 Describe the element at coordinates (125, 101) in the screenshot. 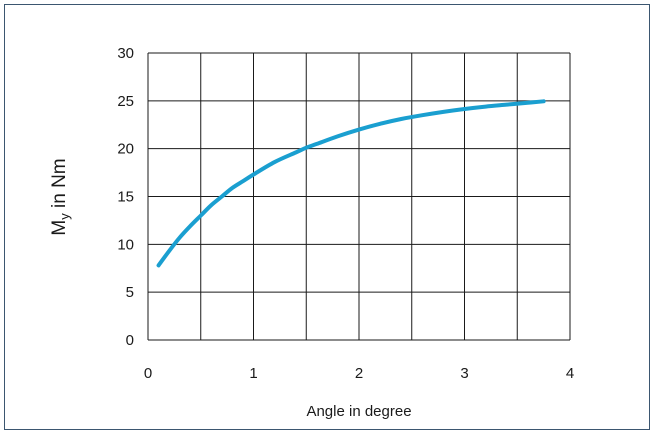

I see `y-tick-label: 25` at that location.